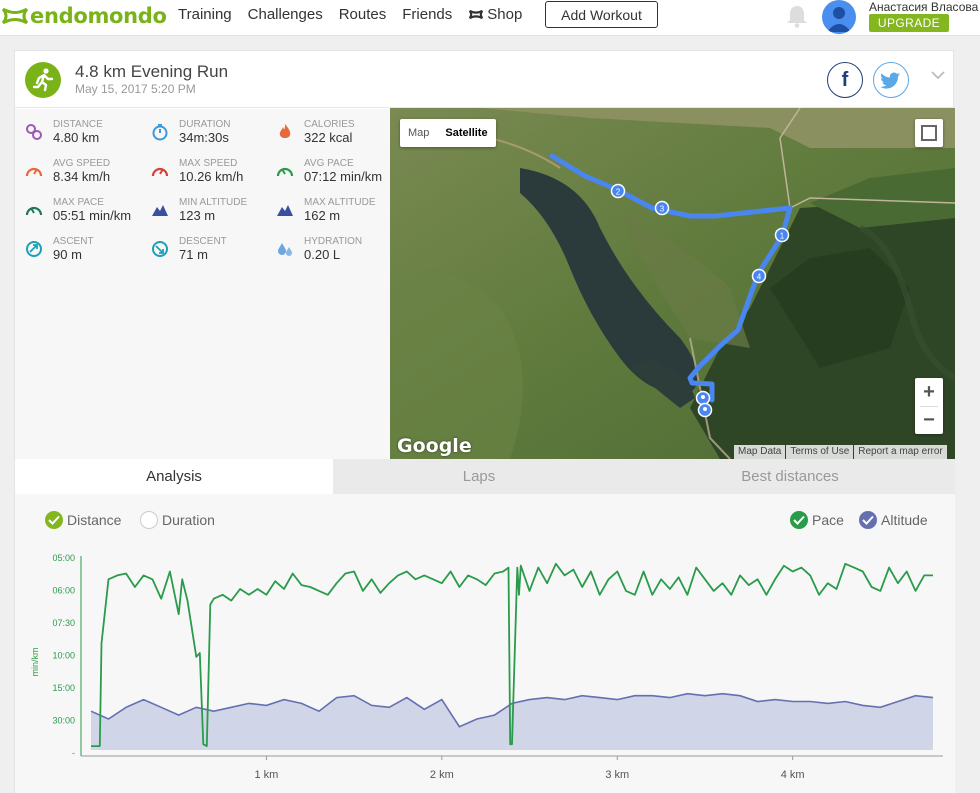 The height and width of the screenshot is (793, 980). I want to click on map-attribution: Map Data Terms of Use Report a map error, so click(840, 452).